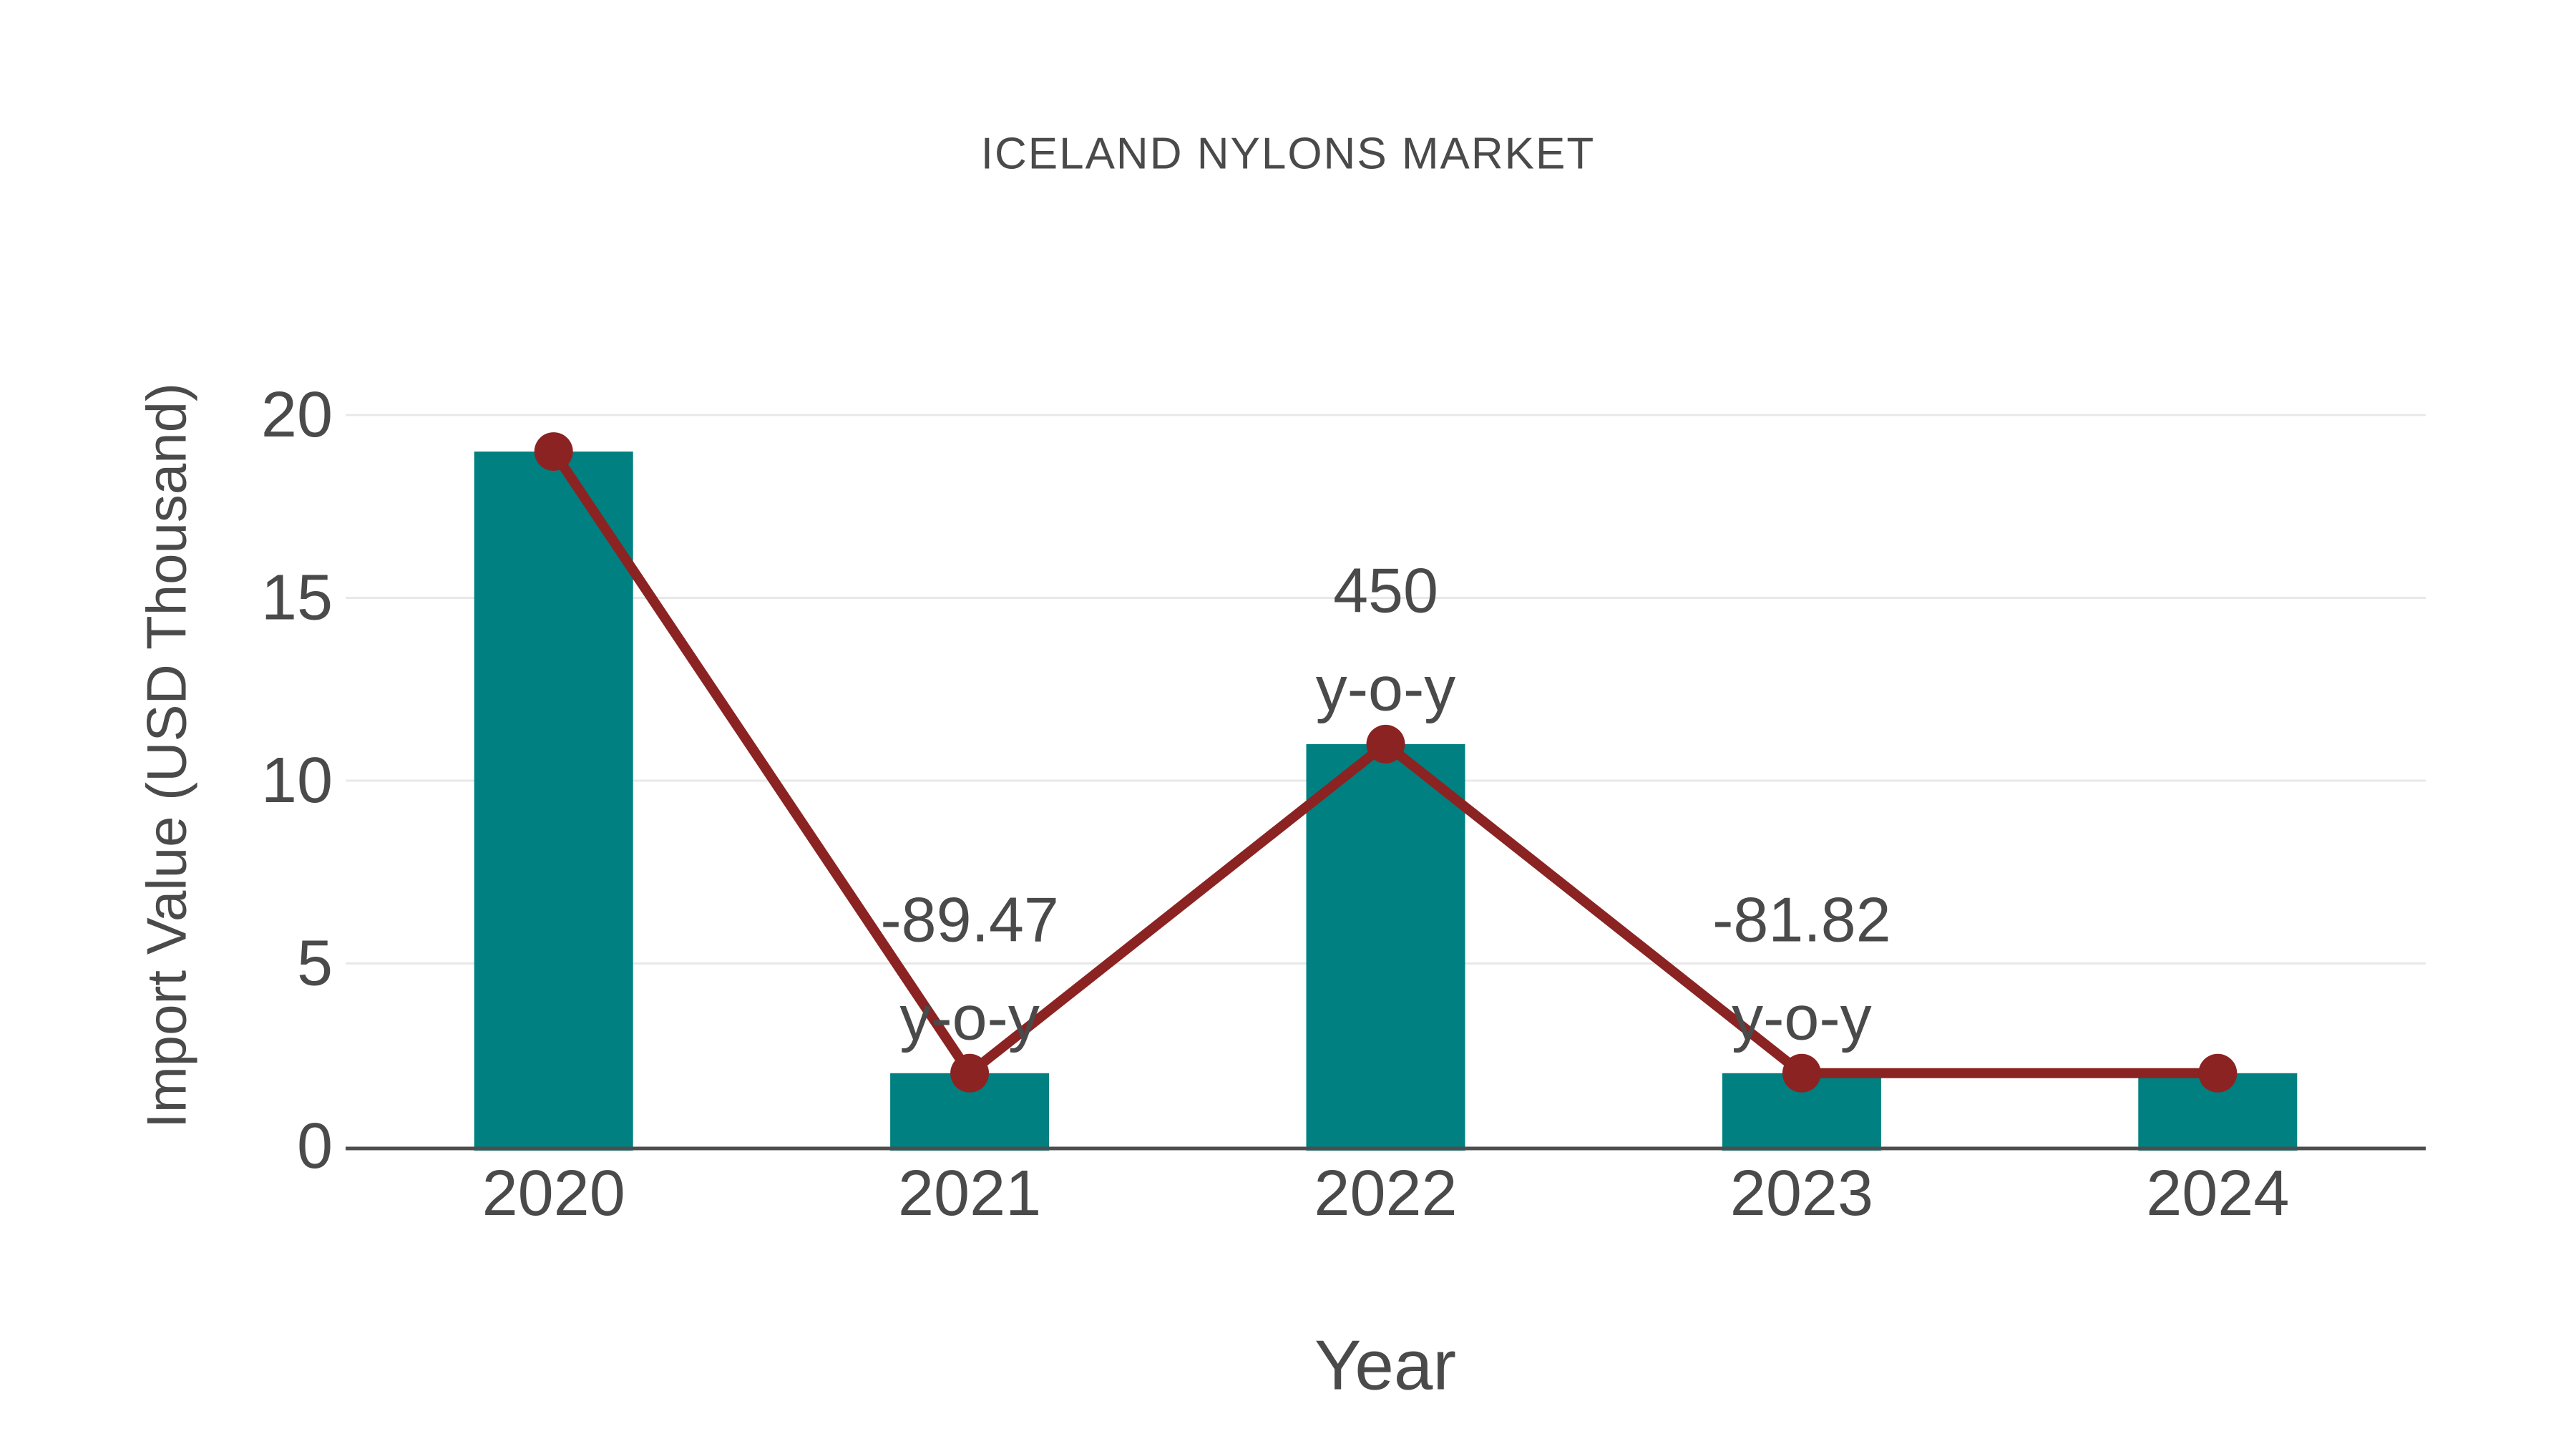 The height and width of the screenshot is (1449, 2576). What do you see at coordinates (1385, 1193) in the screenshot?
I see `x-tick-label-2022: 2022` at bounding box center [1385, 1193].